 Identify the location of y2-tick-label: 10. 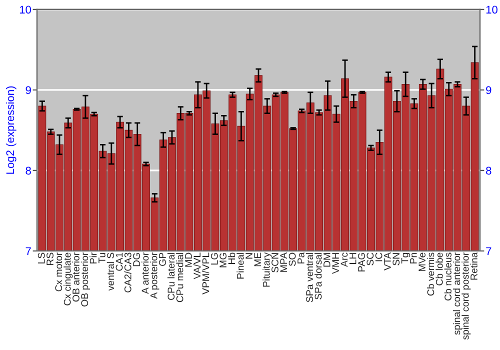
(492, 10).